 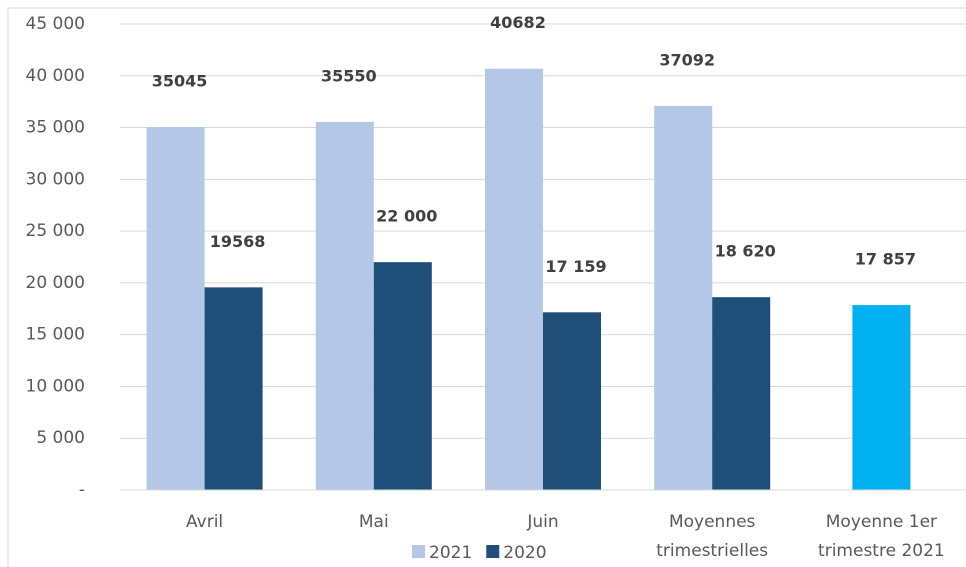 What do you see at coordinates (518, 22) in the screenshot?
I see `value-label: 40682` at bounding box center [518, 22].